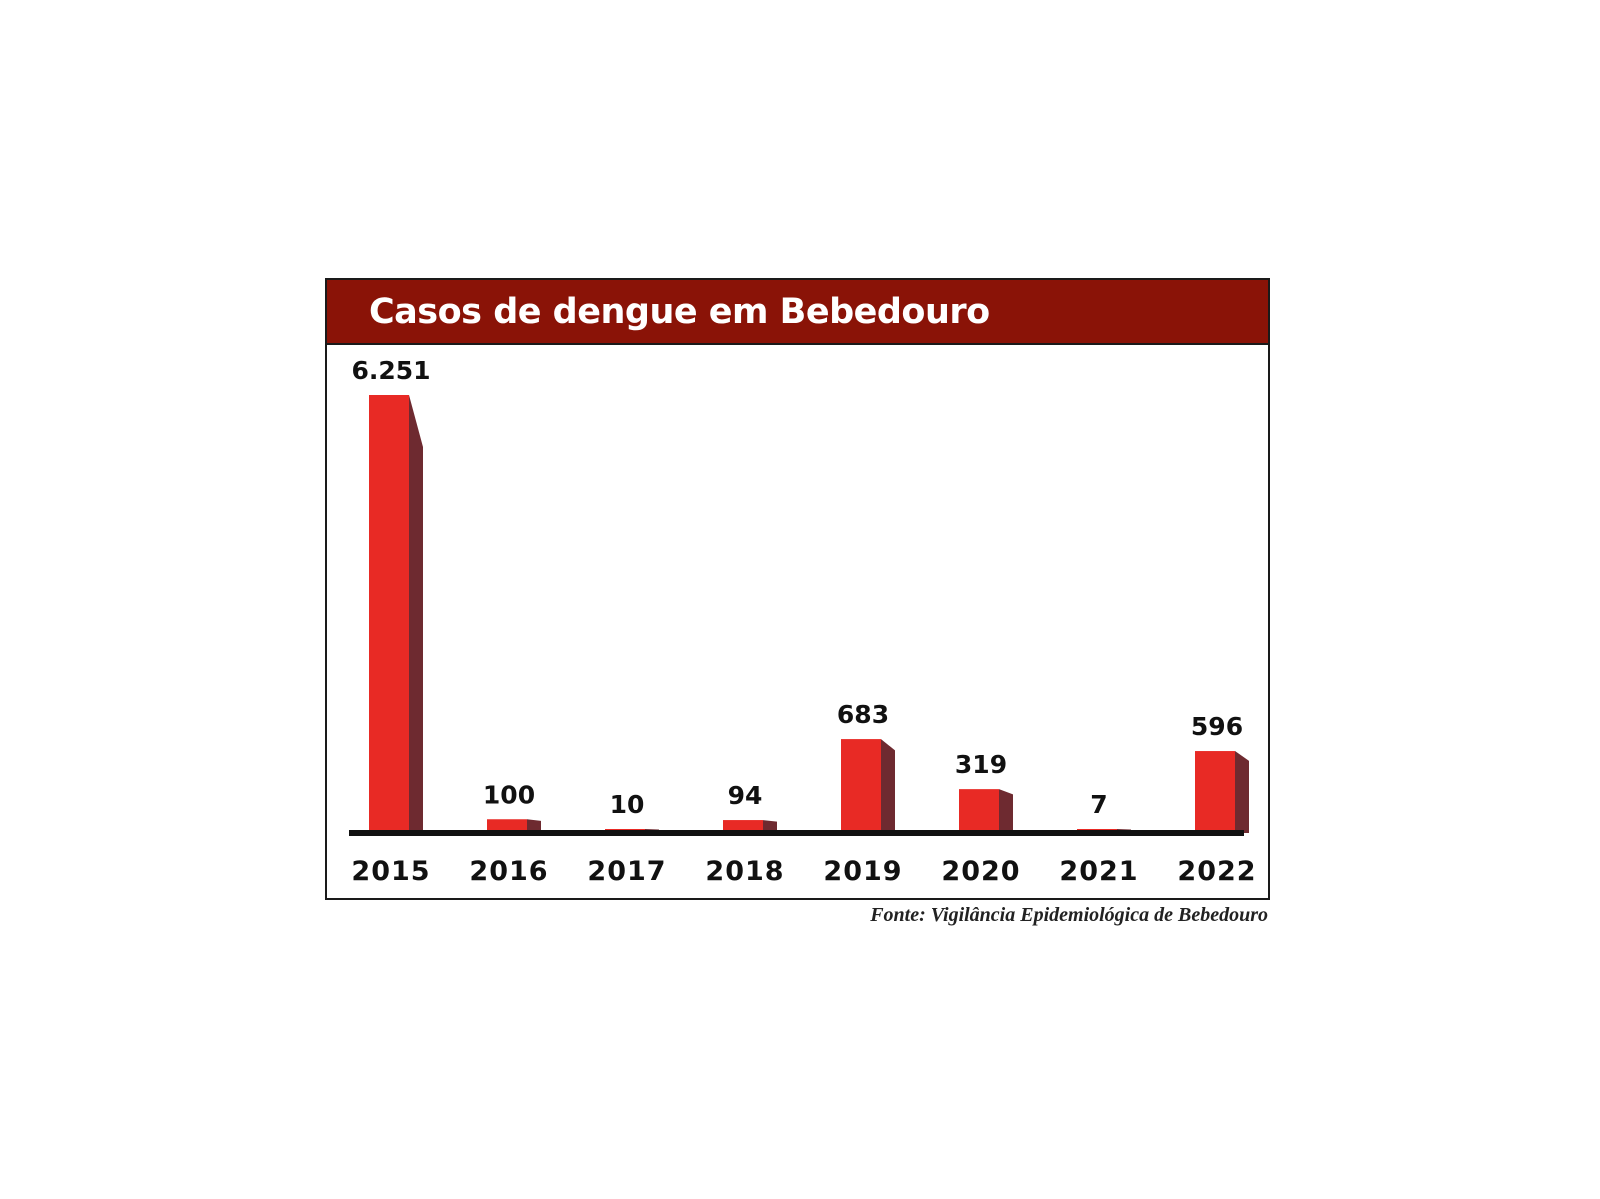 The width and height of the screenshot is (1600, 1199). Describe the element at coordinates (743, 826) in the screenshot. I see `bar-2018` at that location.